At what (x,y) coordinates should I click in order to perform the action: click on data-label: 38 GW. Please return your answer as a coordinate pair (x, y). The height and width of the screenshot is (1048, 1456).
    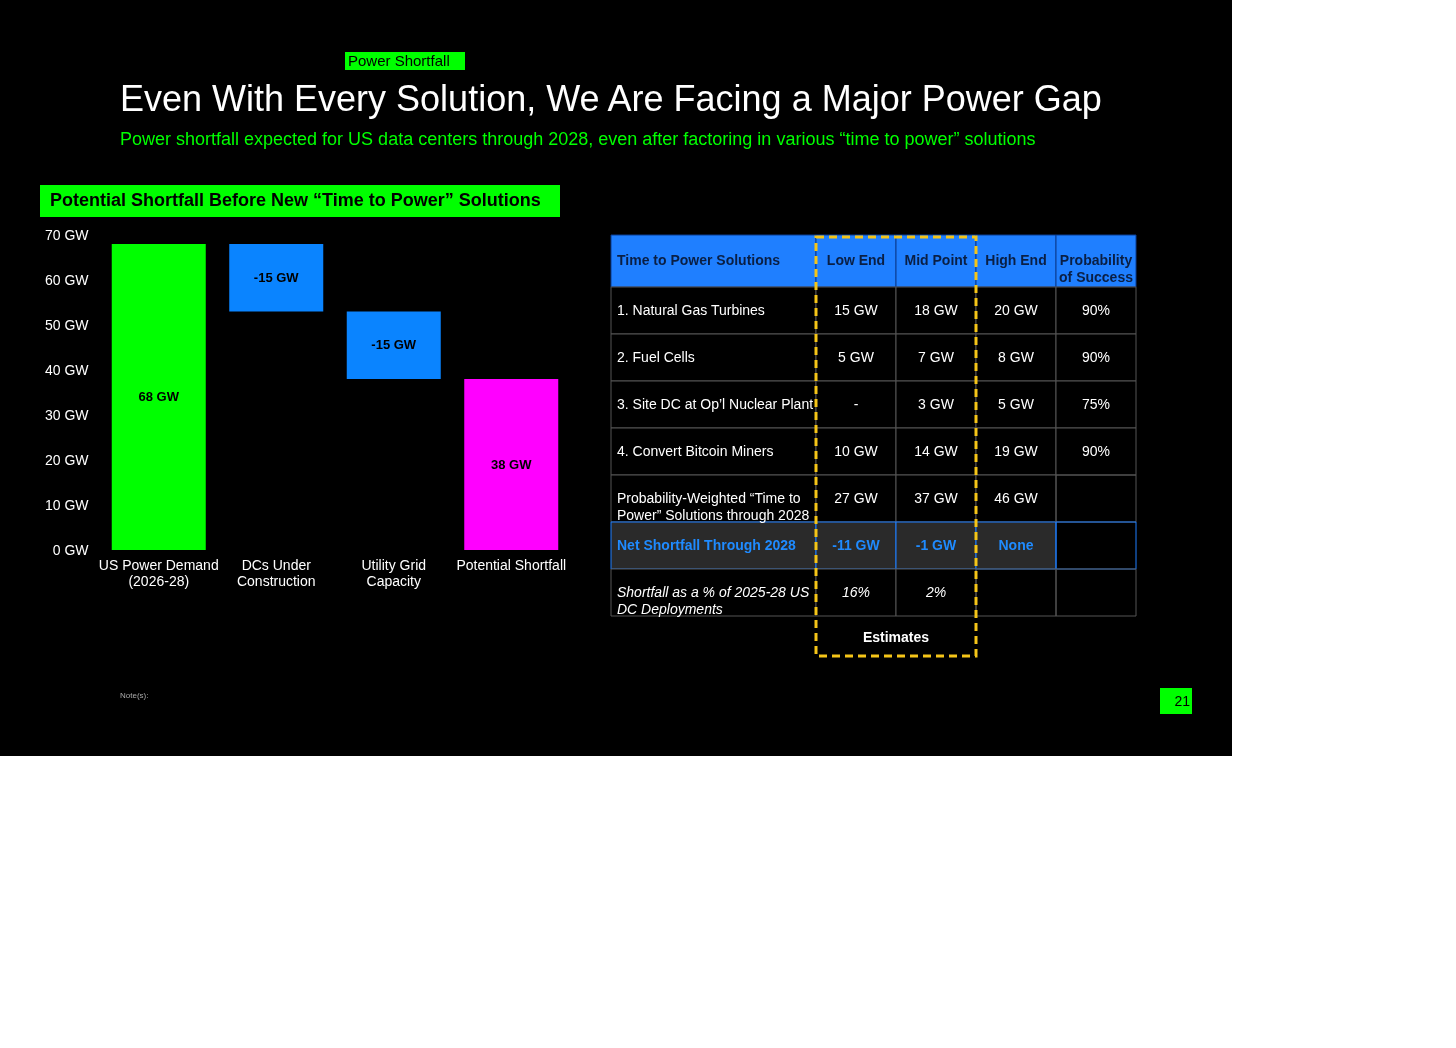
    Looking at the image, I should click on (512, 464).